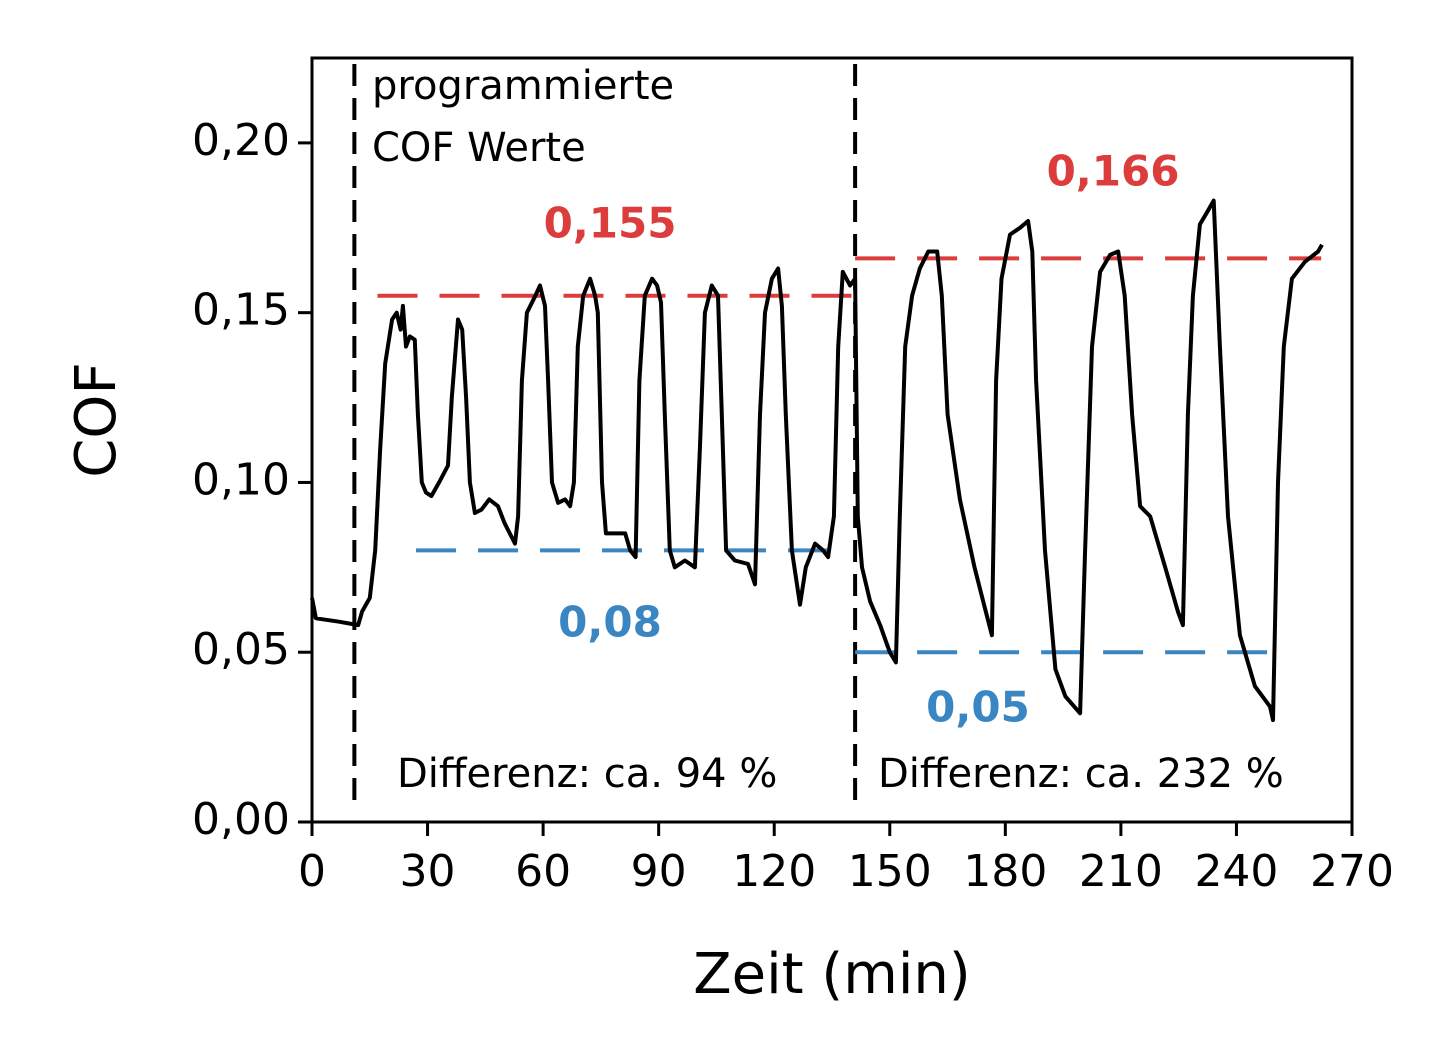  Describe the element at coordinates (312, 871) in the screenshot. I see `x-tick-label: 0` at that location.